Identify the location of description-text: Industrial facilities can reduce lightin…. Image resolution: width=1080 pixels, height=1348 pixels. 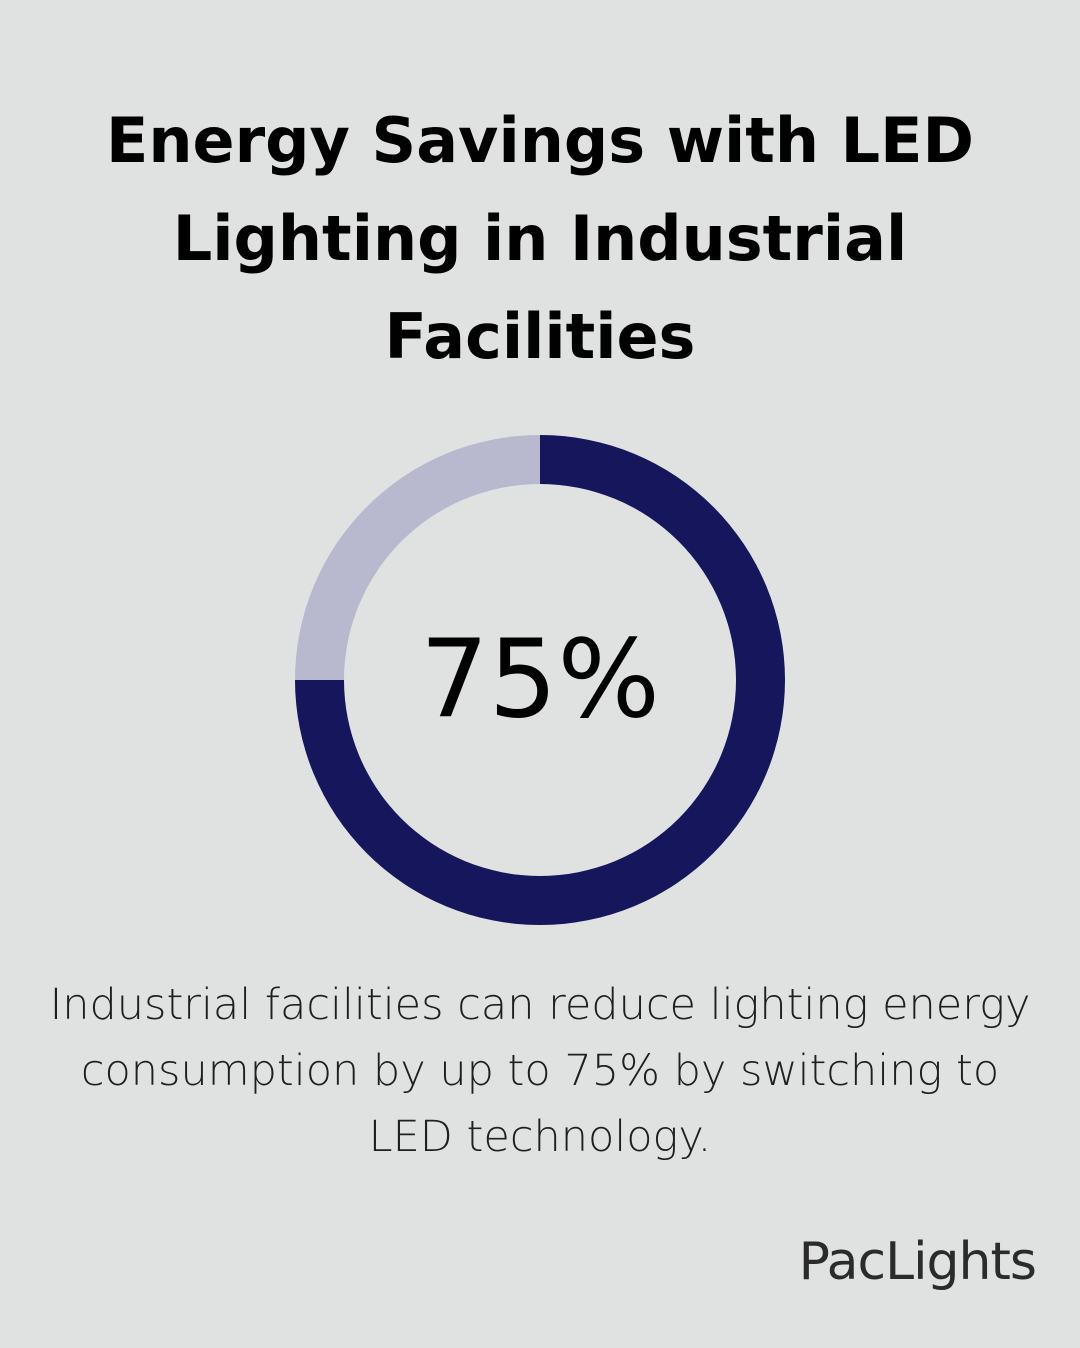
(540, 1071).